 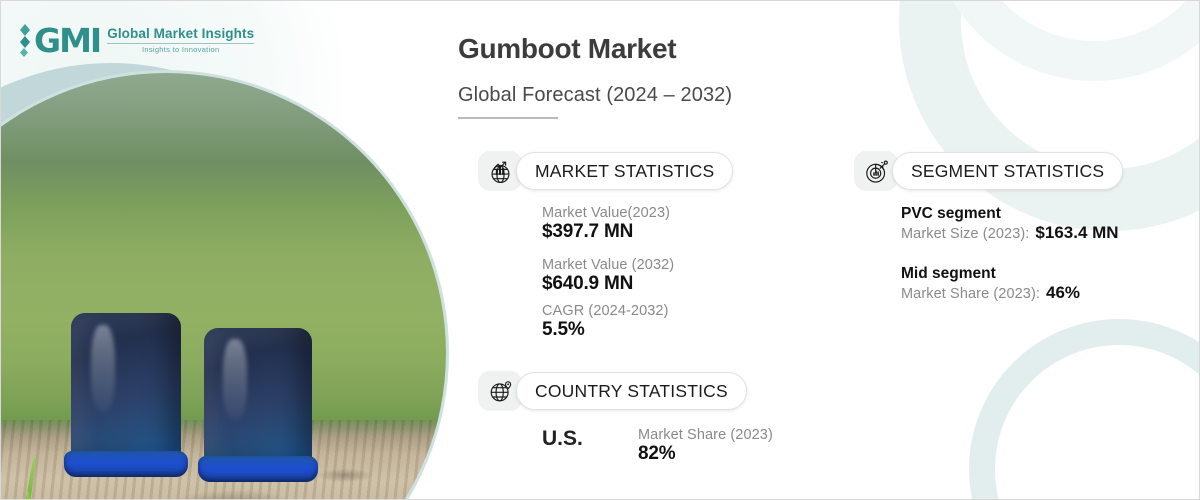 I want to click on company-name: Global Market Insights, so click(x=181, y=33).